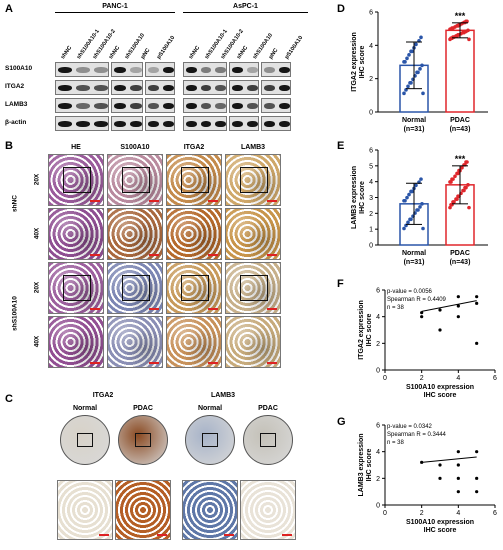  What do you see at coordinates (16, 104) in the screenshot?
I see `blot-row-label: LAMB3` at bounding box center [16, 104].